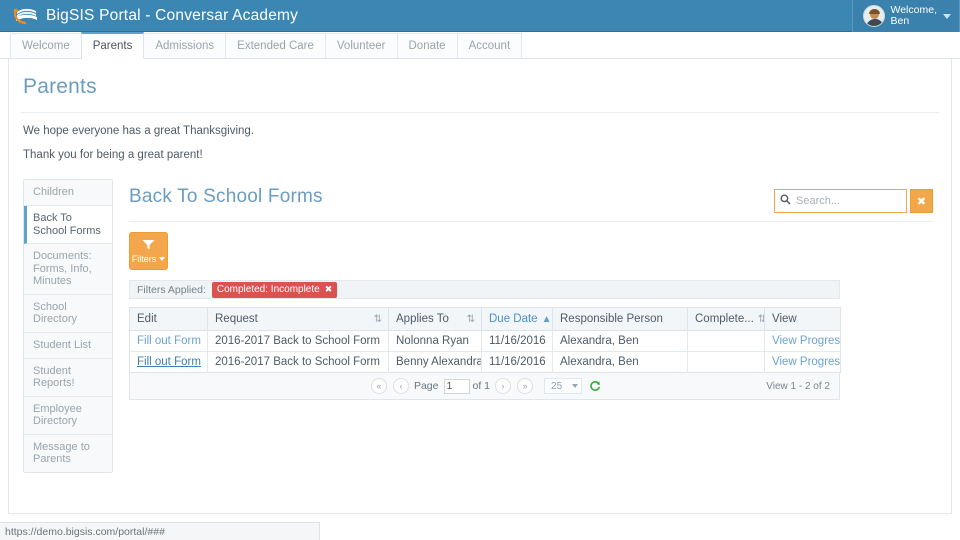  I want to click on section-title: Back To School Forms, so click(226, 196).